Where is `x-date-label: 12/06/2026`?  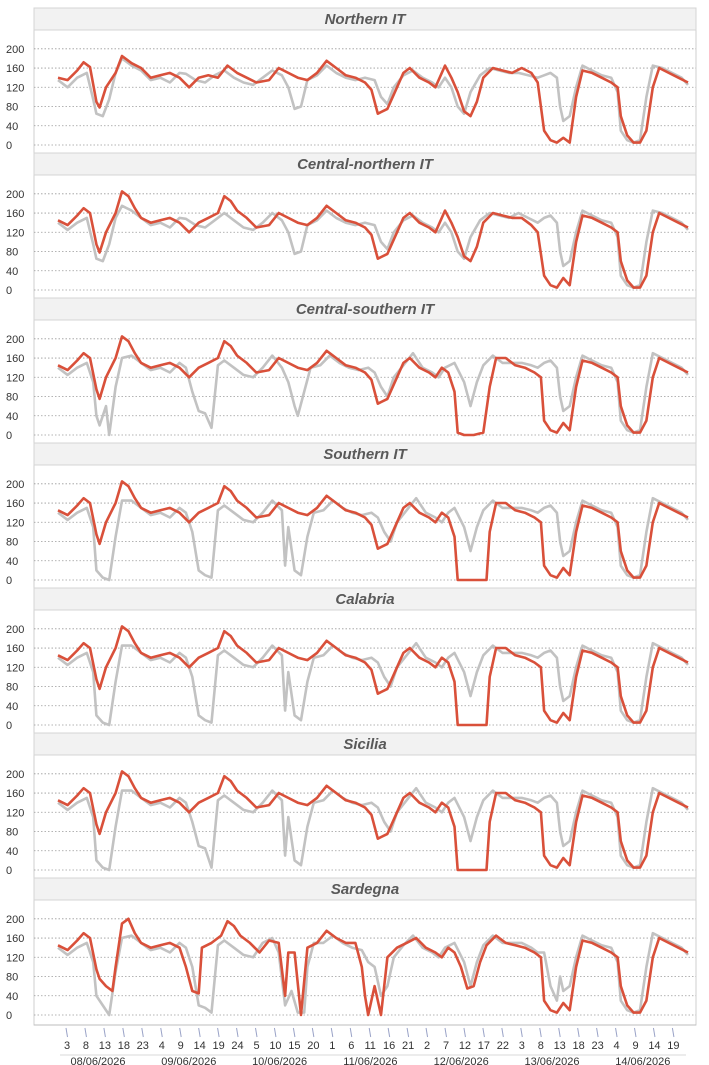
x-date-label: 12/06/2026 is located at coordinates (461, 1060).